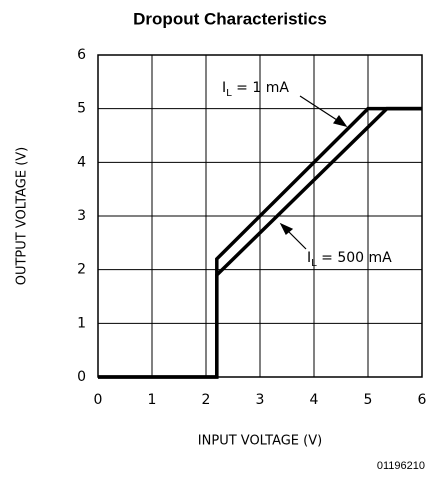 This screenshot has height=481, width=432. I want to click on x-tick-label: 1, so click(152, 400).